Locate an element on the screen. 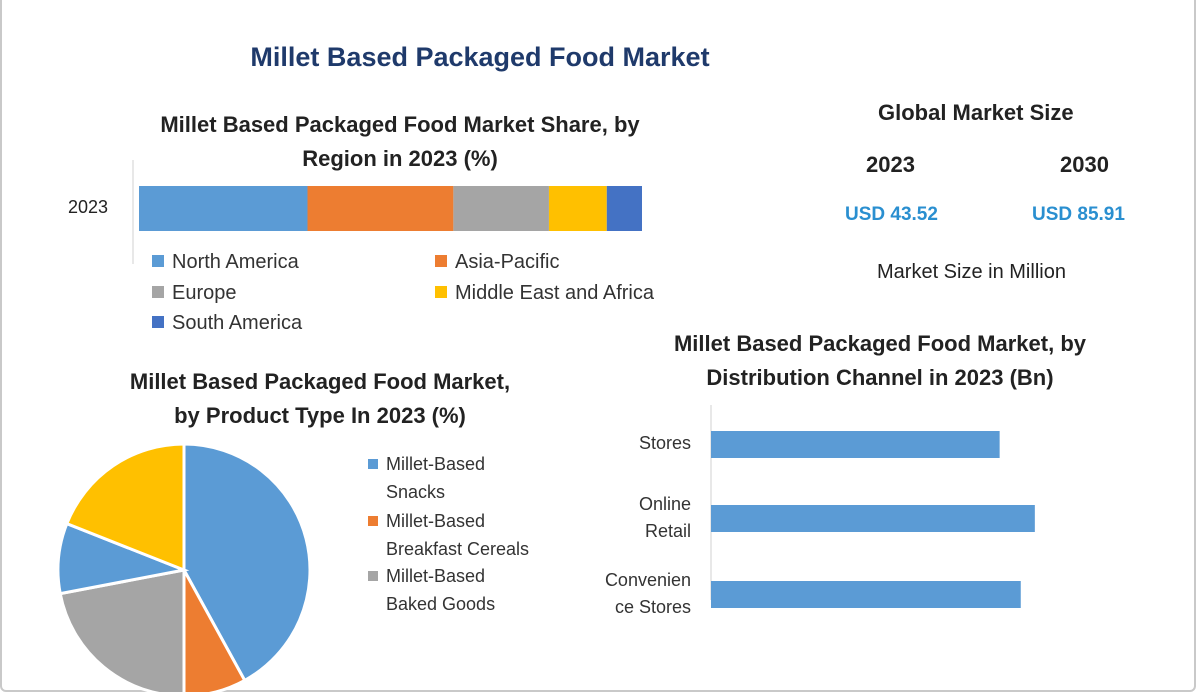 The image size is (1200, 692). region-stacked-bar is located at coordinates (387, 212).